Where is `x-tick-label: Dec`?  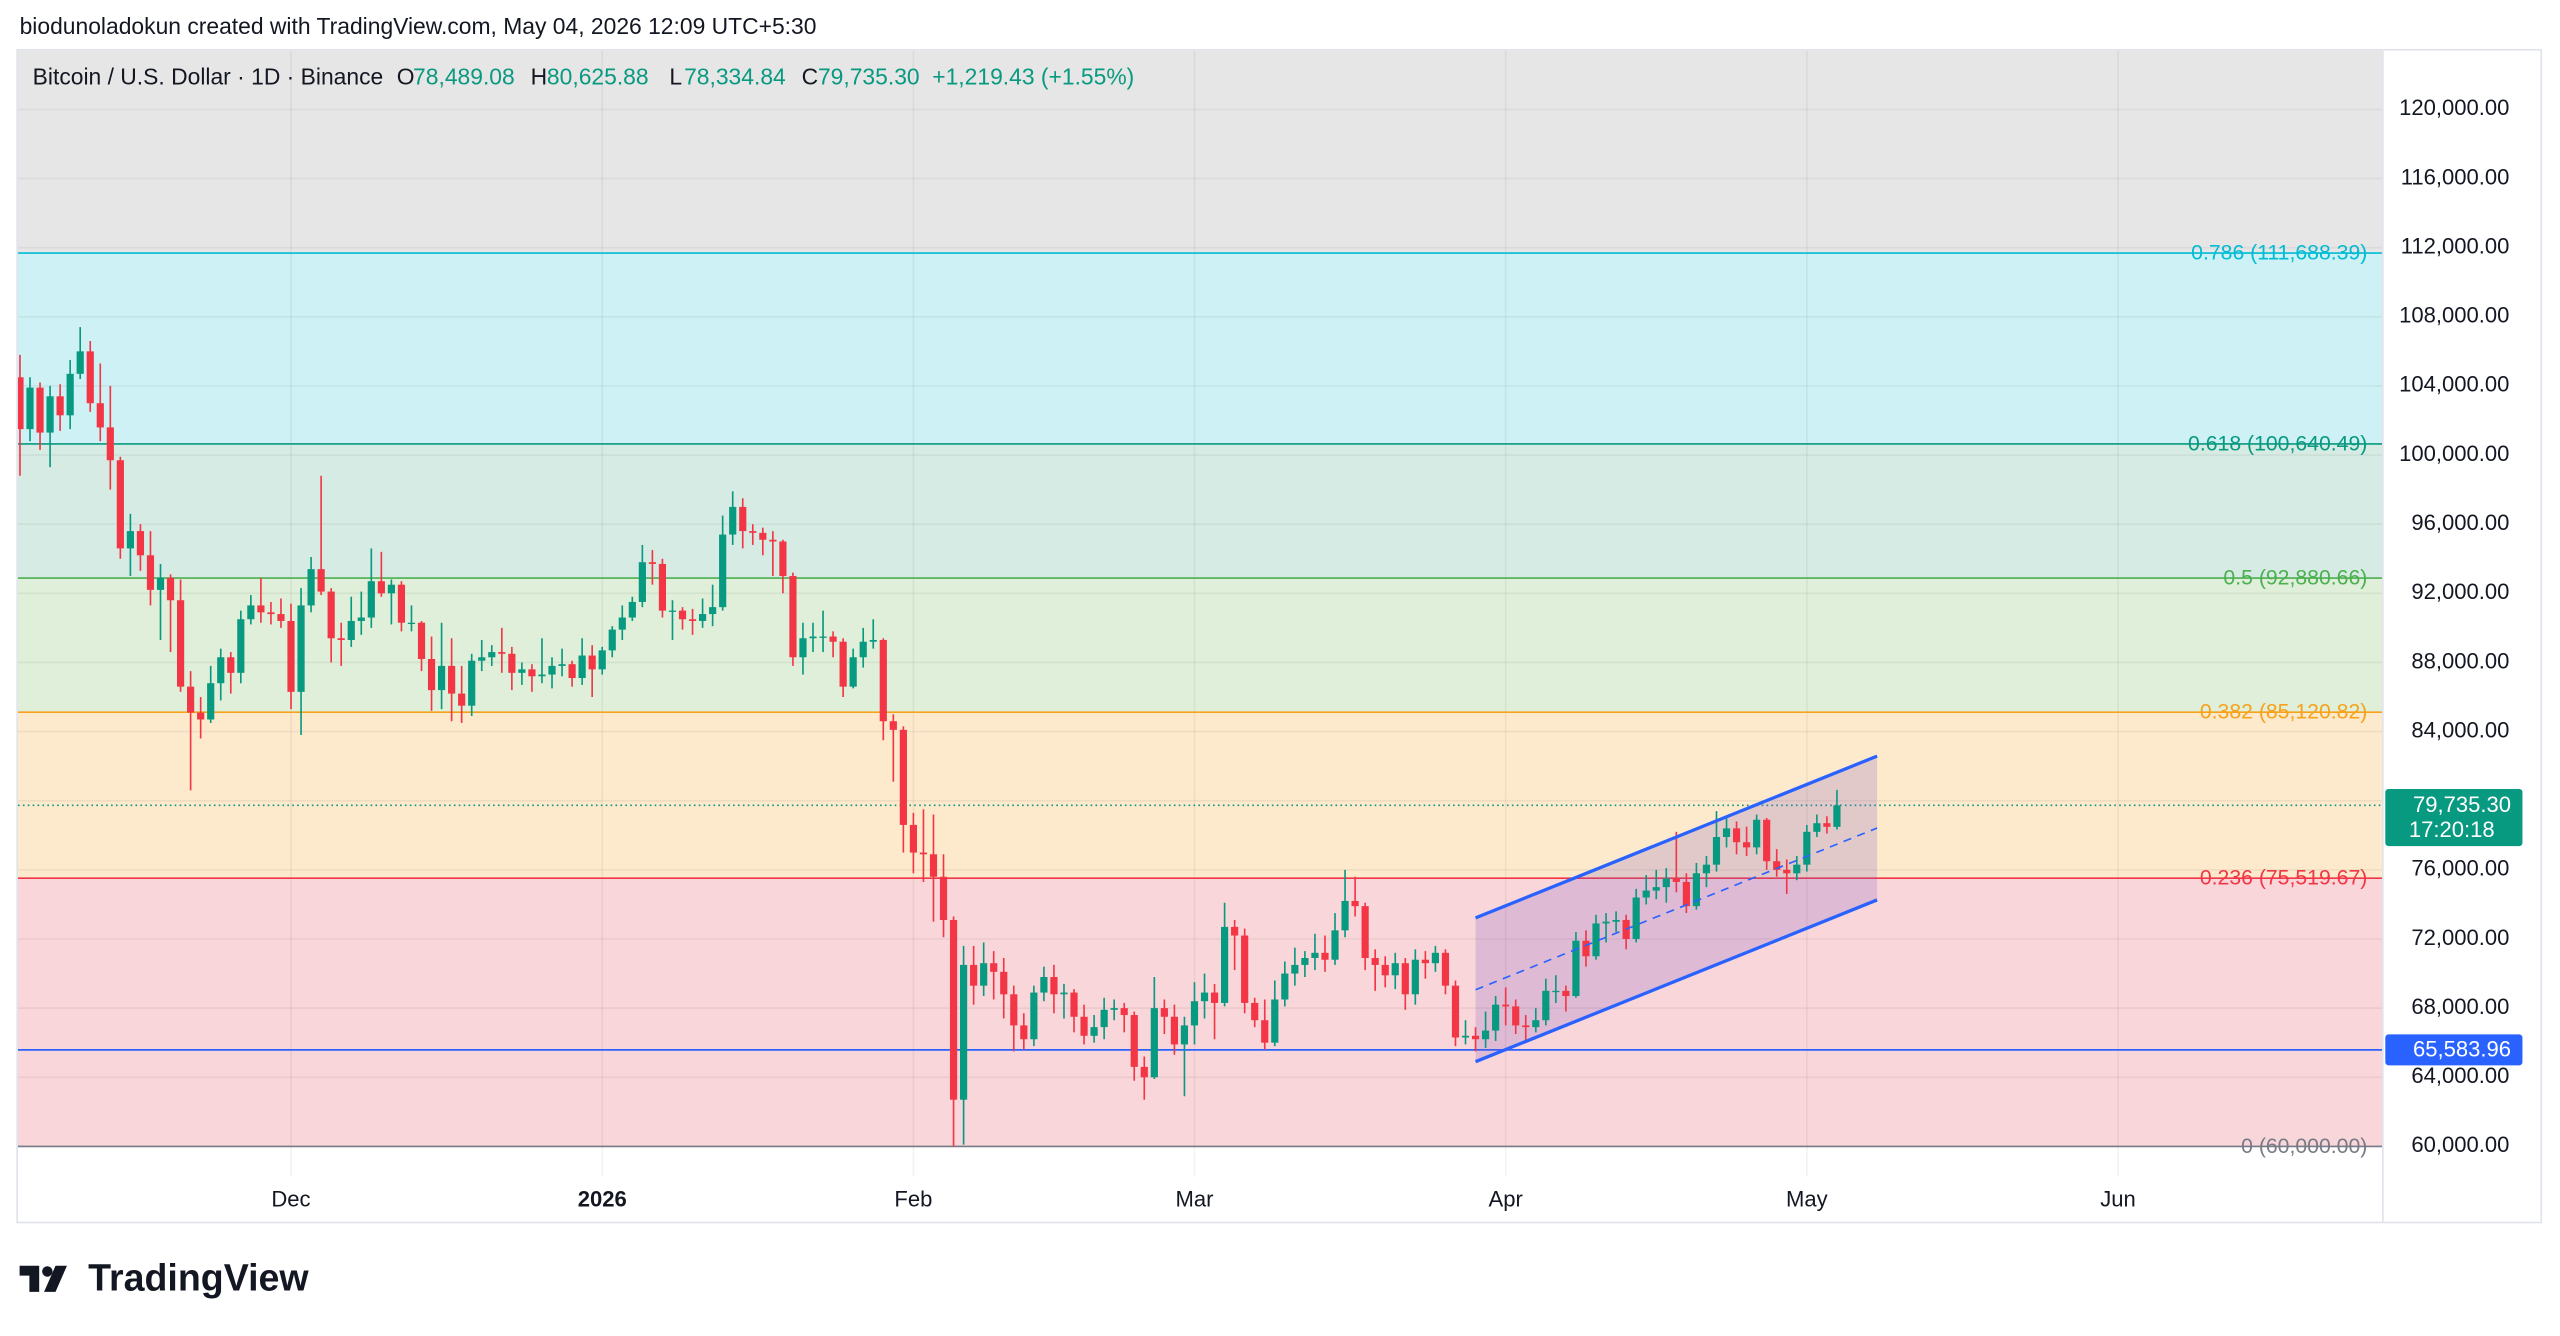 x-tick-label: Dec is located at coordinates (290, 1198).